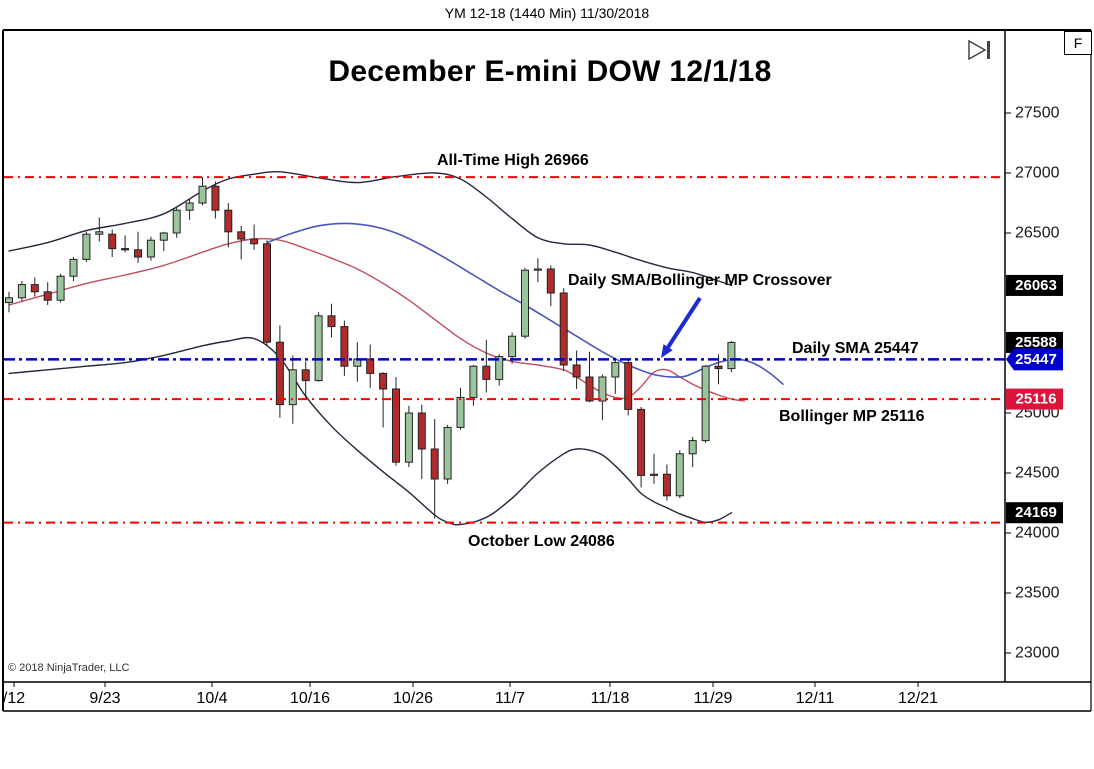 The height and width of the screenshot is (769, 1094). Describe the element at coordinates (1037, 653) in the screenshot. I see `price-axis-label: 23000` at that location.